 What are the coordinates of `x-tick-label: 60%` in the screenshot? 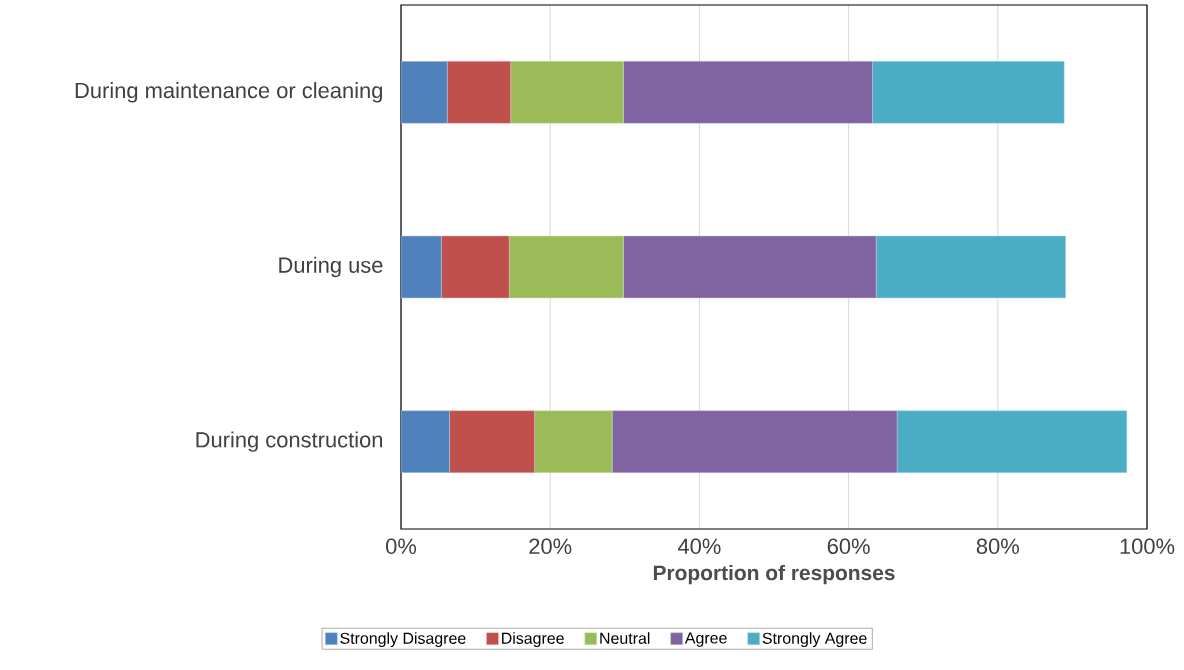 It's located at (848, 546).